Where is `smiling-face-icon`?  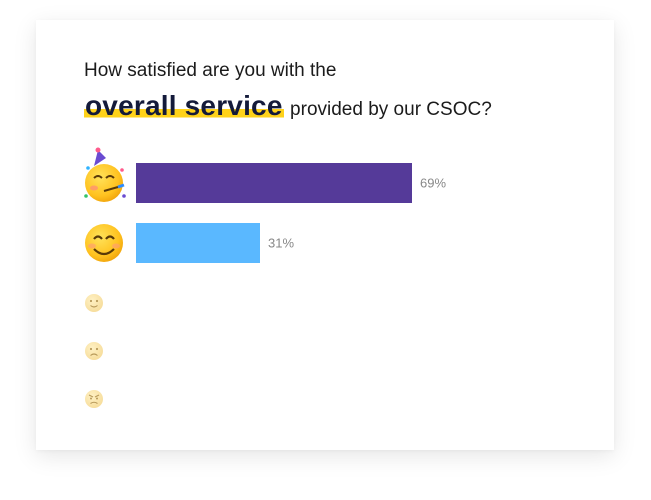 smiling-face-icon is located at coordinates (104, 243).